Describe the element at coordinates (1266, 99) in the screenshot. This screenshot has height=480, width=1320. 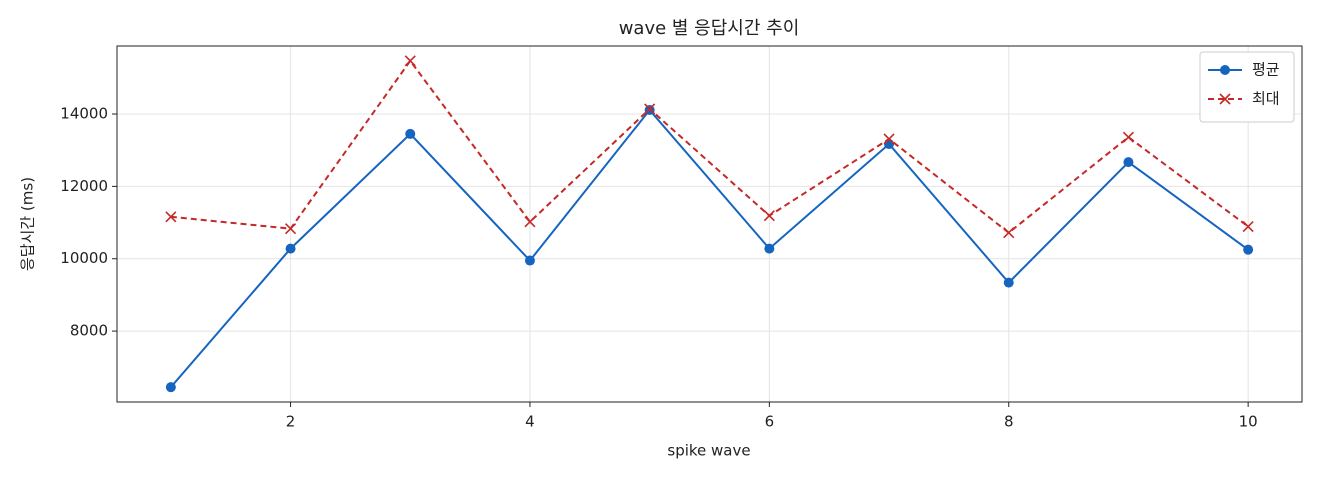
I see `legend-label: 최대` at that location.